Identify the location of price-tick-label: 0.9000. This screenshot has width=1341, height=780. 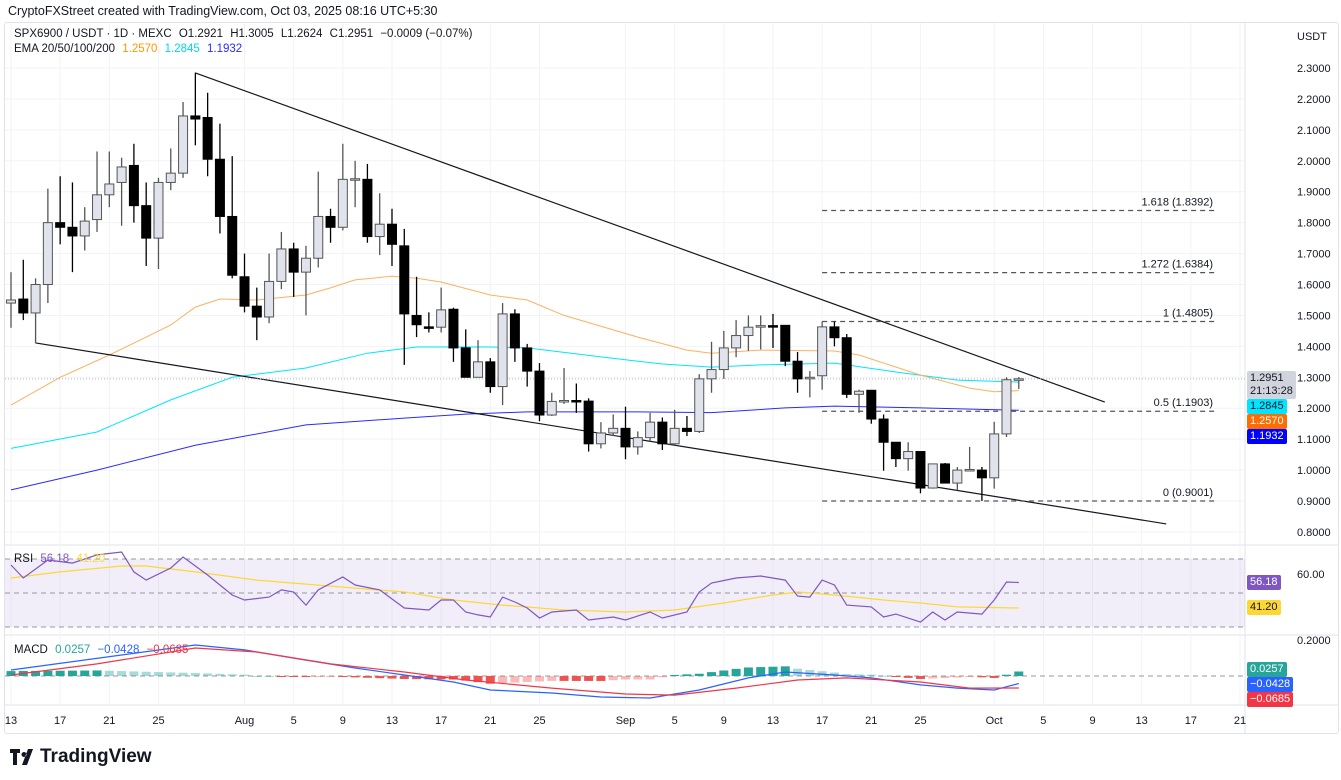
(1314, 502).